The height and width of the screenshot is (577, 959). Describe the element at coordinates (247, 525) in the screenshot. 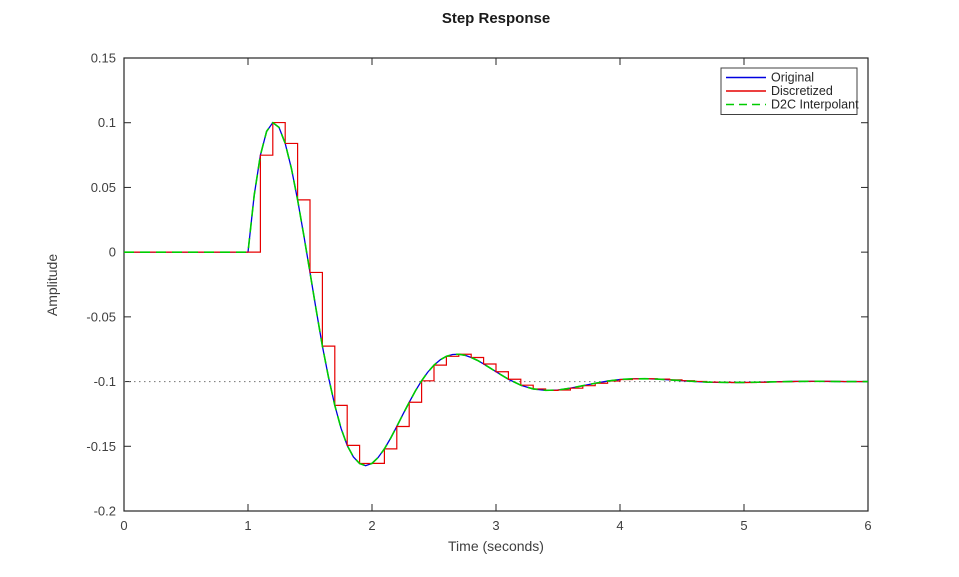

I see `x-tick-label: 1` at that location.